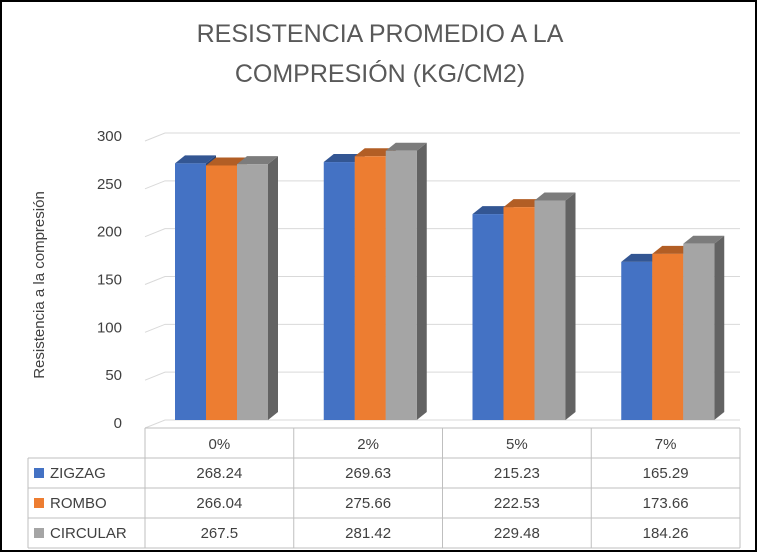  What do you see at coordinates (368, 503) in the screenshot?
I see `table-value: 275.66` at bounding box center [368, 503].